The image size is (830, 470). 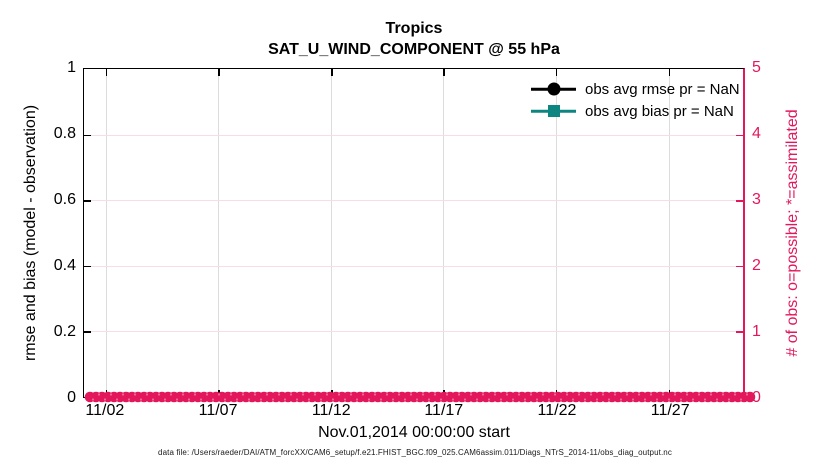 What do you see at coordinates (444, 410) in the screenshot?
I see `x-tick-label: 11/17` at bounding box center [444, 410].